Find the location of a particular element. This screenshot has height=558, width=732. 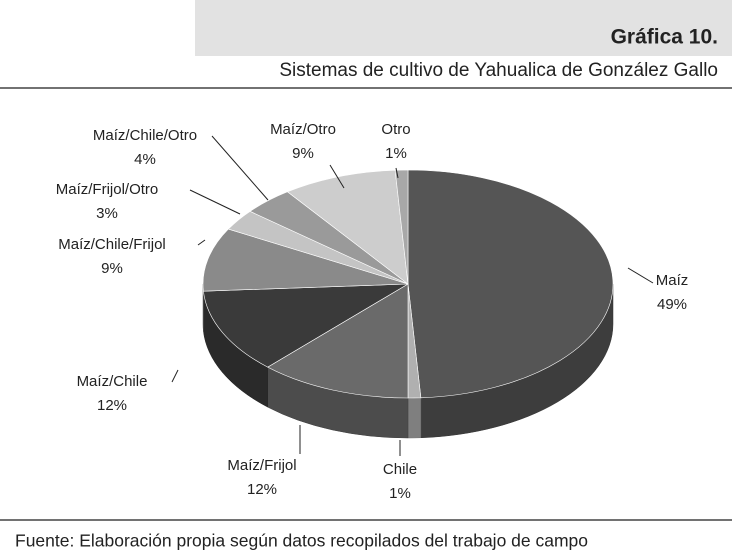

slice-label: Otro is located at coordinates (395, 129).